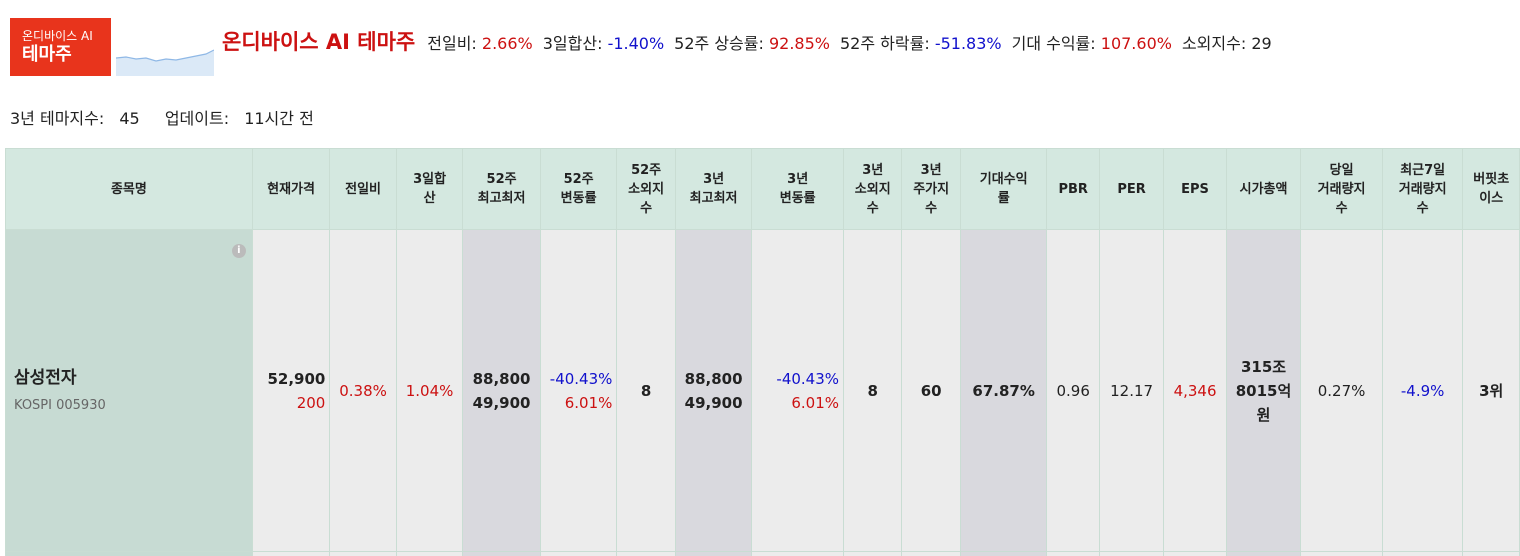 Image resolution: width=1520 pixels, height=556 pixels. Describe the element at coordinates (363, 189) in the screenshot. I see `col-header-day-change: 전일비` at that location.